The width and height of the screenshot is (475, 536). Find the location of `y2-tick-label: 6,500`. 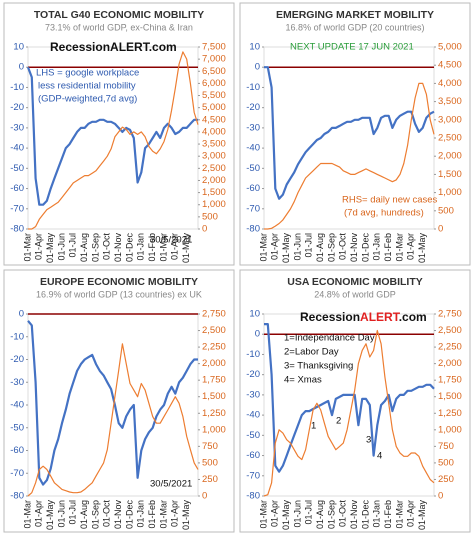

y2-tick-label: 6,500 is located at coordinates (214, 71).